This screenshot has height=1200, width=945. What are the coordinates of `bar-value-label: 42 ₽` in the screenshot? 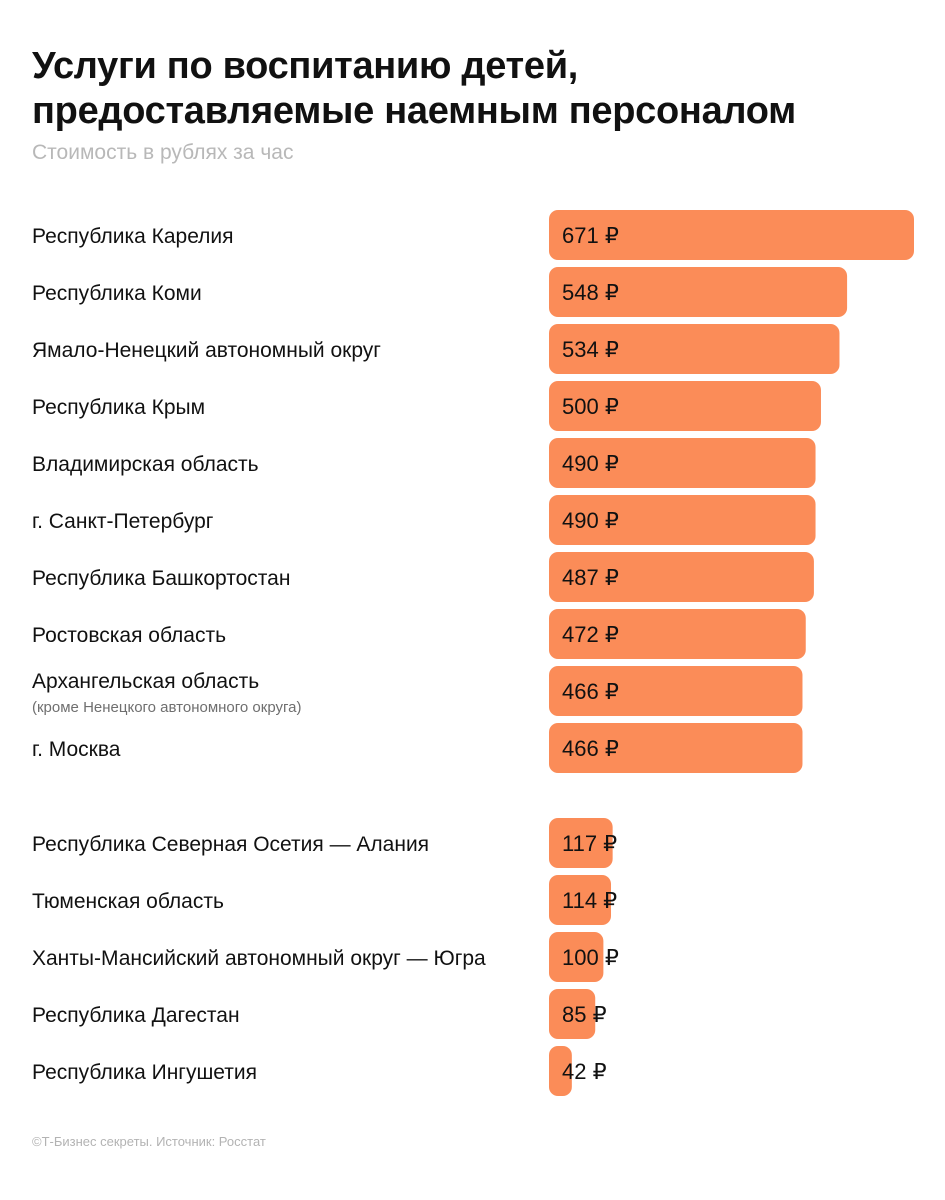 It's located at (584, 1071).